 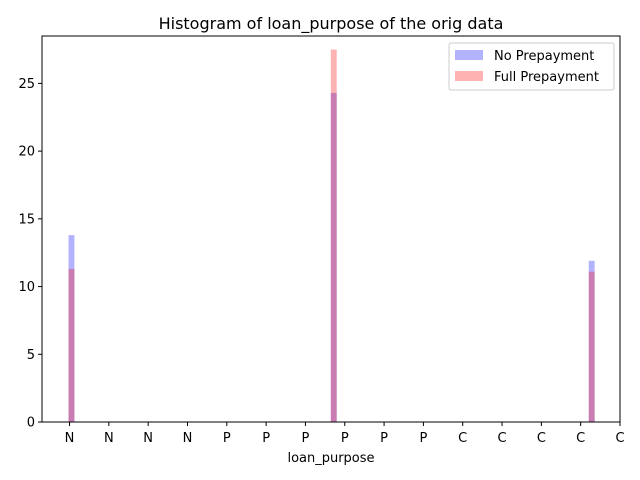 I want to click on y-tick-label-5: 25, so click(x=26, y=84).